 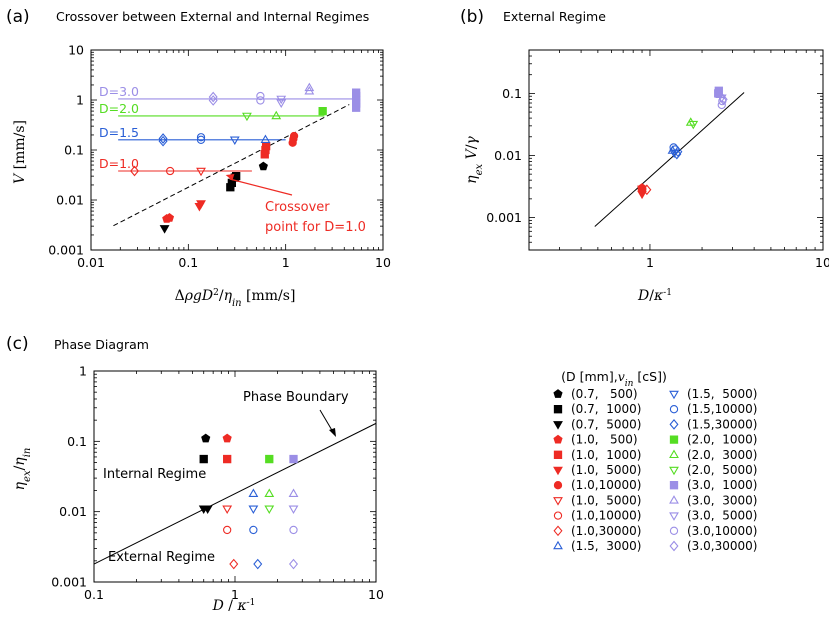 What do you see at coordinates (678, 152) in the screenshot?
I see `panel-b-point-bl30000` at bounding box center [678, 152].